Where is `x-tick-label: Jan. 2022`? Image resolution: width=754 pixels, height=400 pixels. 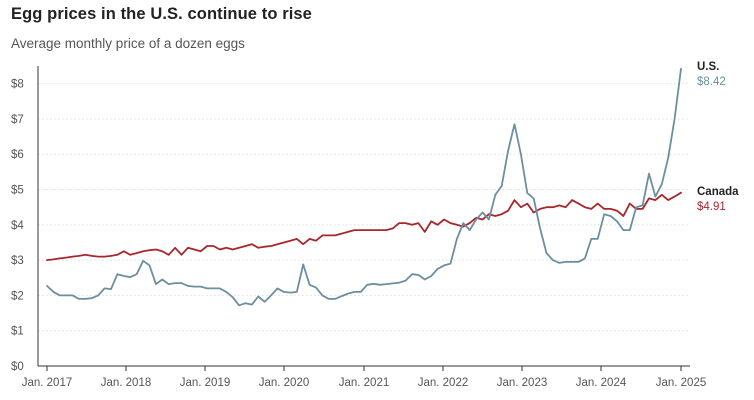 x-tick-label: Jan. 2022 is located at coordinates (443, 383).